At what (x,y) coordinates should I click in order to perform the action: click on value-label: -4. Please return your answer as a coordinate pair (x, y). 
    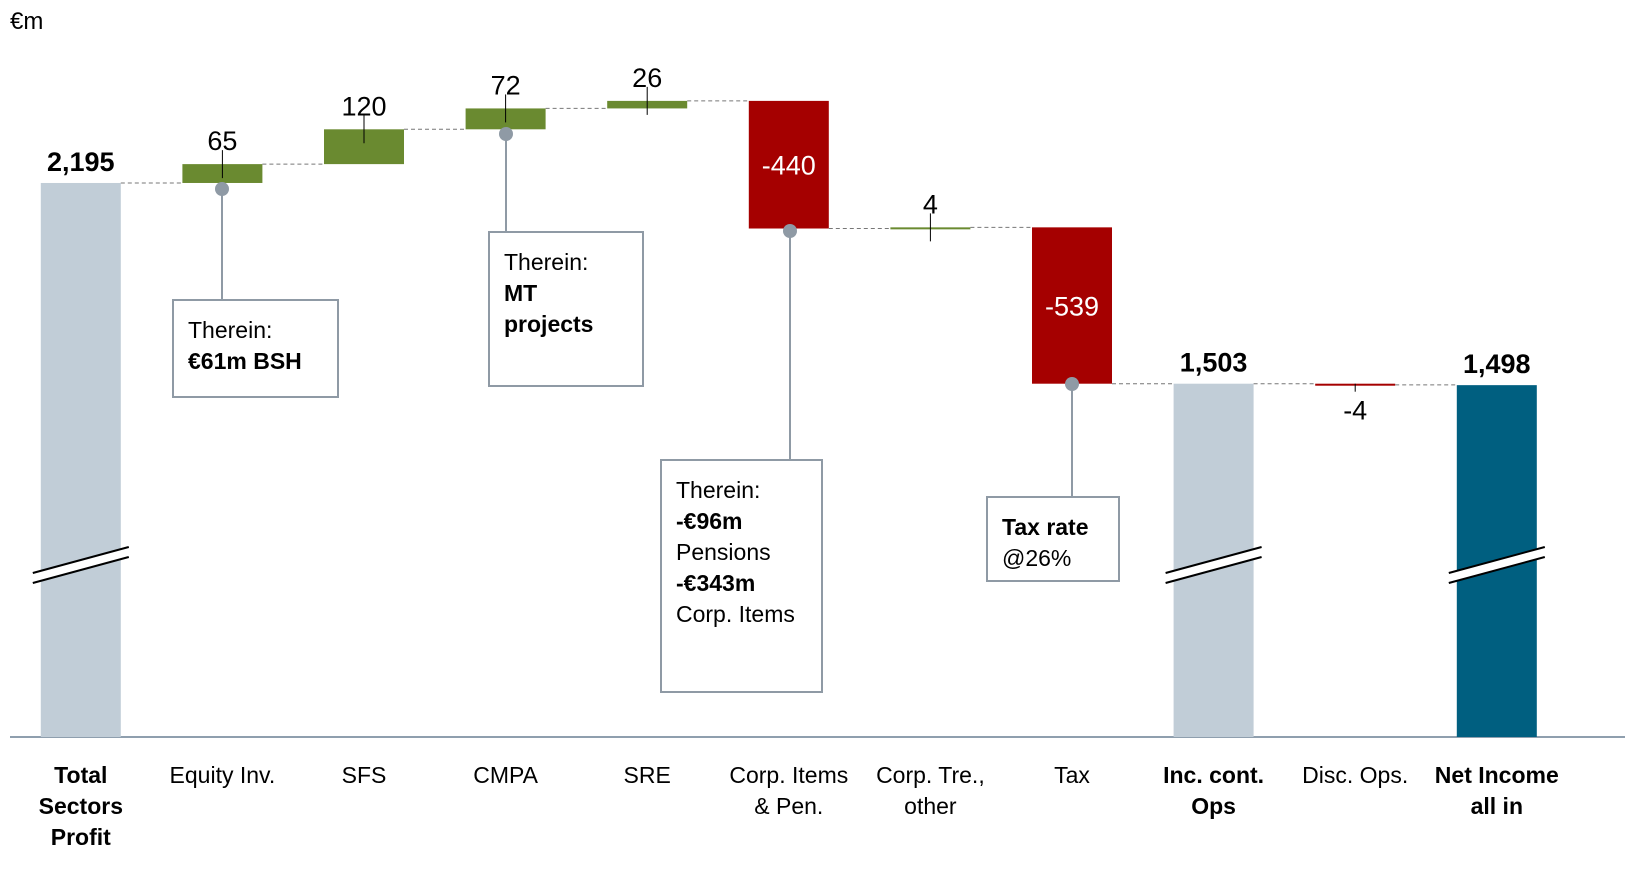
    Looking at the image, I should click on (1355, 411).